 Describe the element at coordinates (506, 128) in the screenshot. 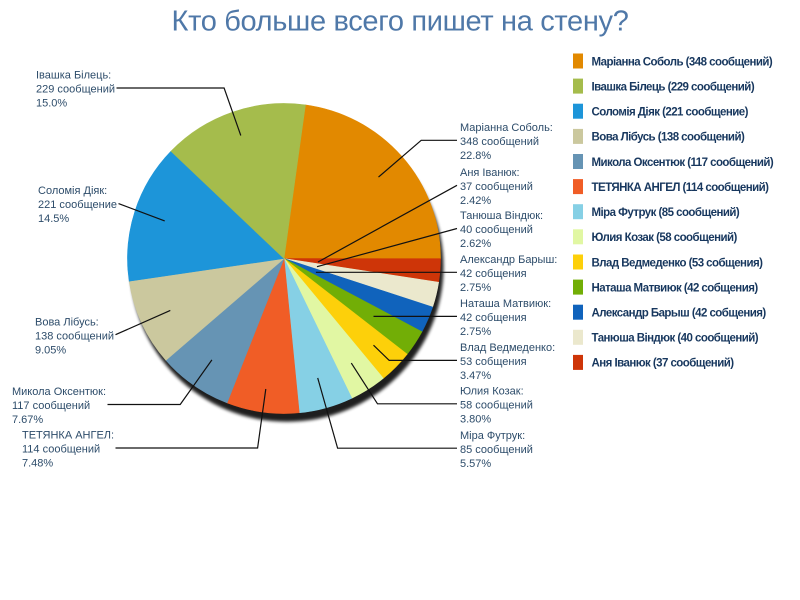

I see `svg-text: Маріанна Соболь:` at that location.